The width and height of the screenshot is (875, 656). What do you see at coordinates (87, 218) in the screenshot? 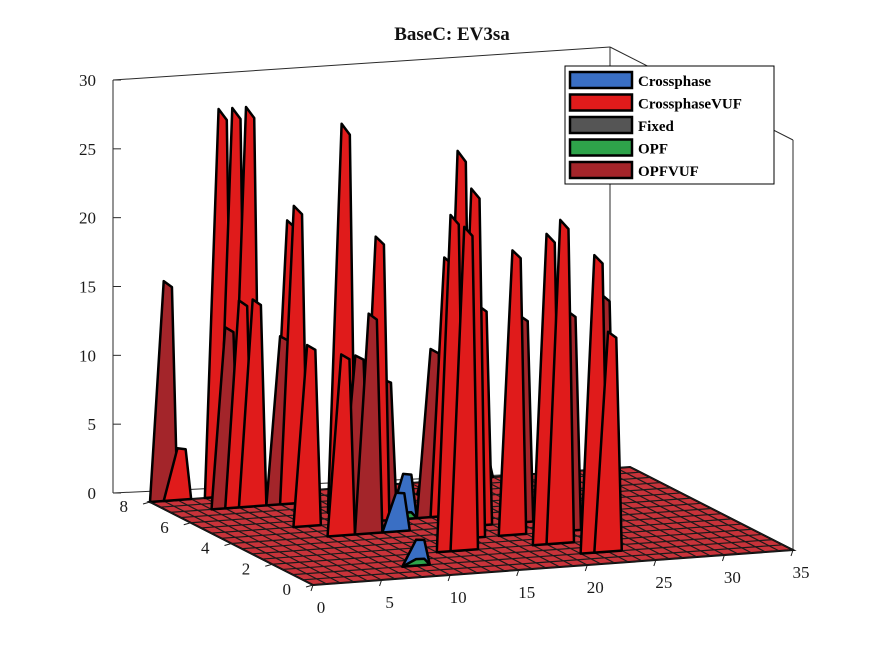
I see `z-tick-label: 20` at bounding box center [87, 218].